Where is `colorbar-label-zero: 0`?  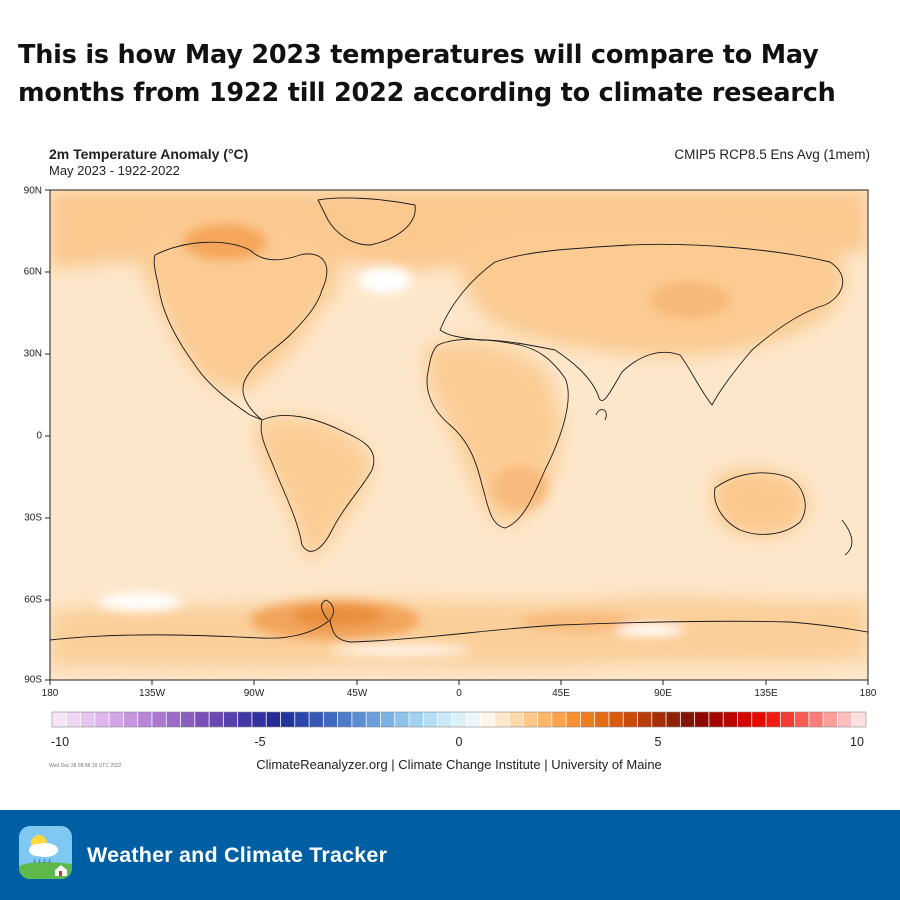
colorbar-label-zero: 0 is located at coordinates (459, 742).